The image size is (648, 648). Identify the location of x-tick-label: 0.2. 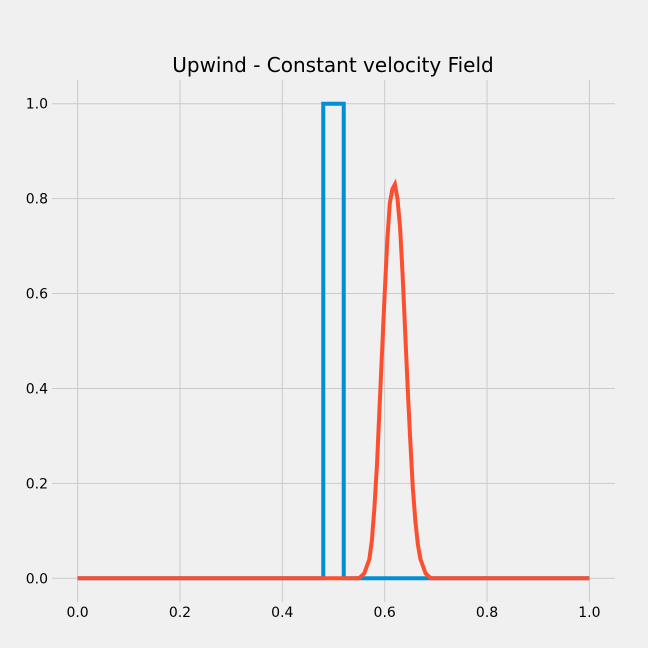
(180, 613).